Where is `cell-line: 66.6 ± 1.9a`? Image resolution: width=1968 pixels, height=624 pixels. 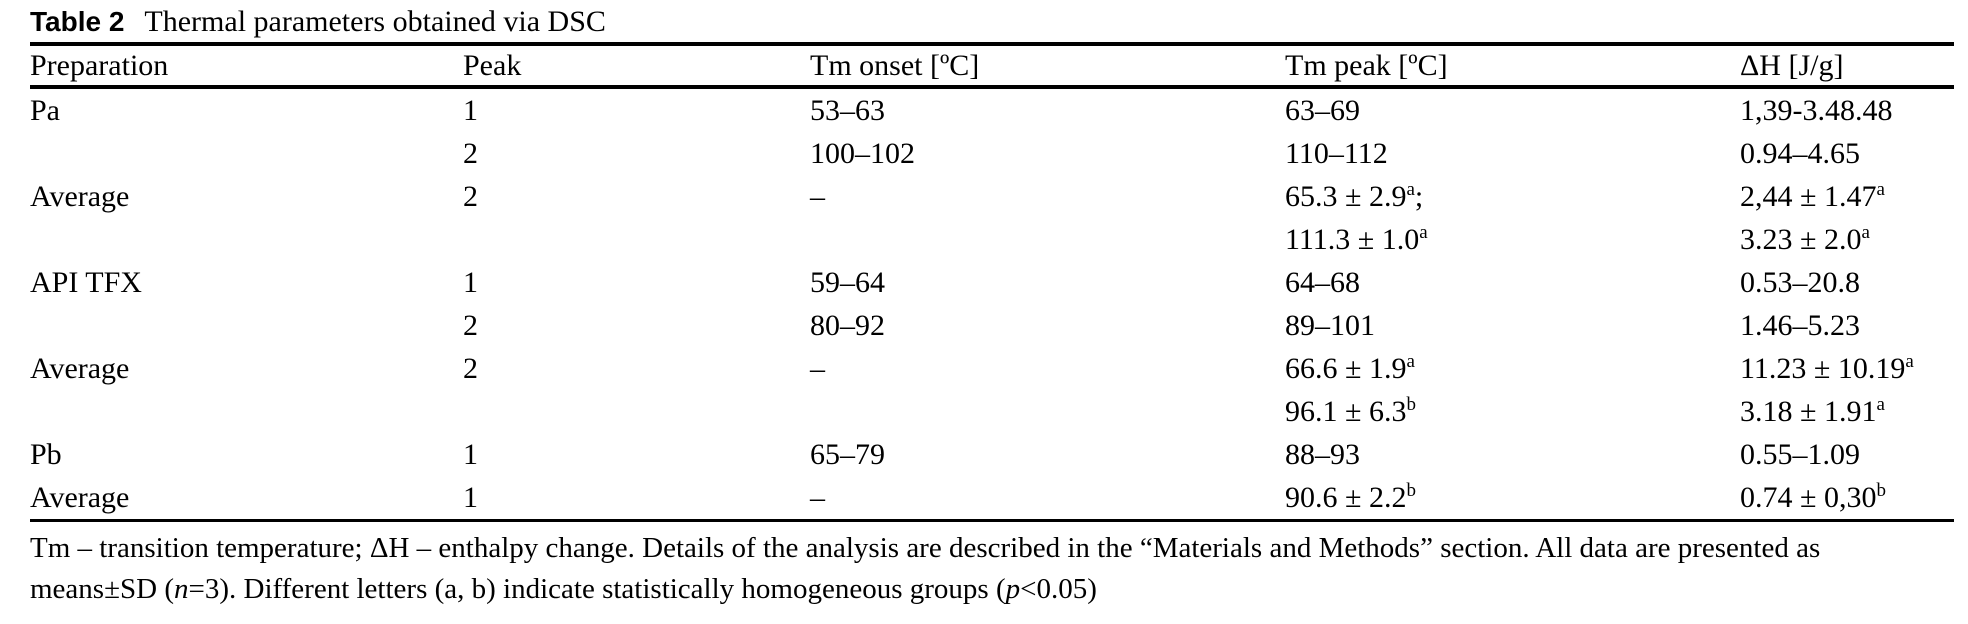
cell-line: 66.6 ± 1.9a is located at coordinates (1512, 368).